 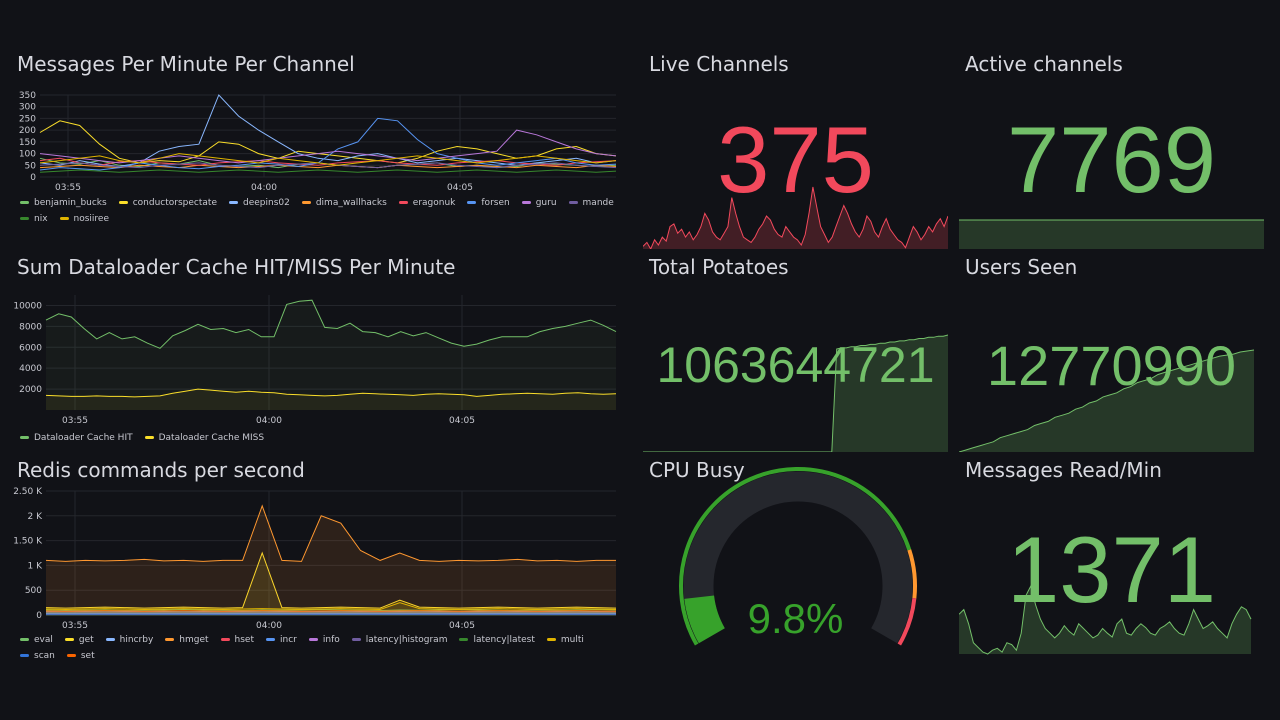 I want to click on dataloader-chart: 2000 4000 6000 8000 10000 03:55 04:00 04:05, so click(x=320, y=352).